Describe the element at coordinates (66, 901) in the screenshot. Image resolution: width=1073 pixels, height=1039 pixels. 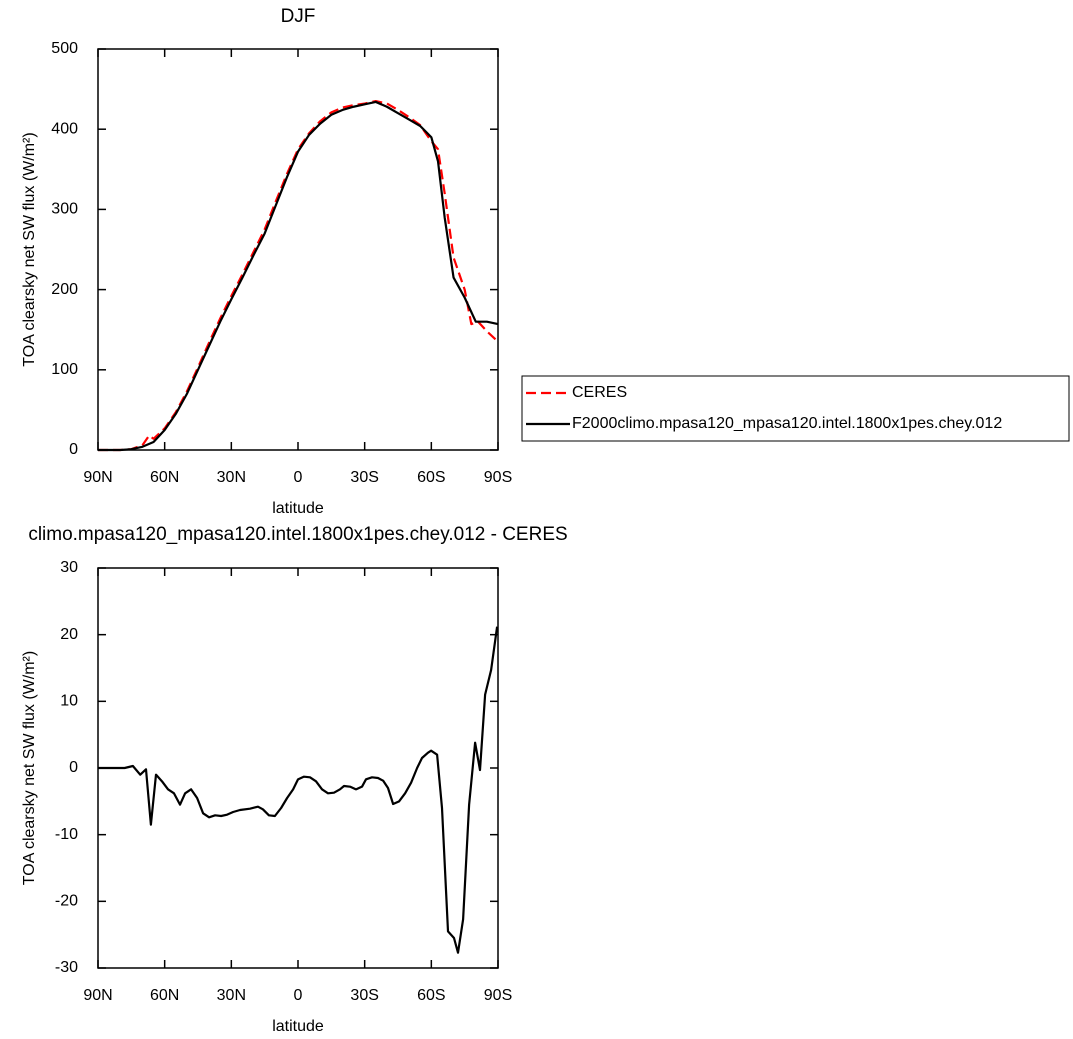
I see `y-tick-label: -20` at that location.